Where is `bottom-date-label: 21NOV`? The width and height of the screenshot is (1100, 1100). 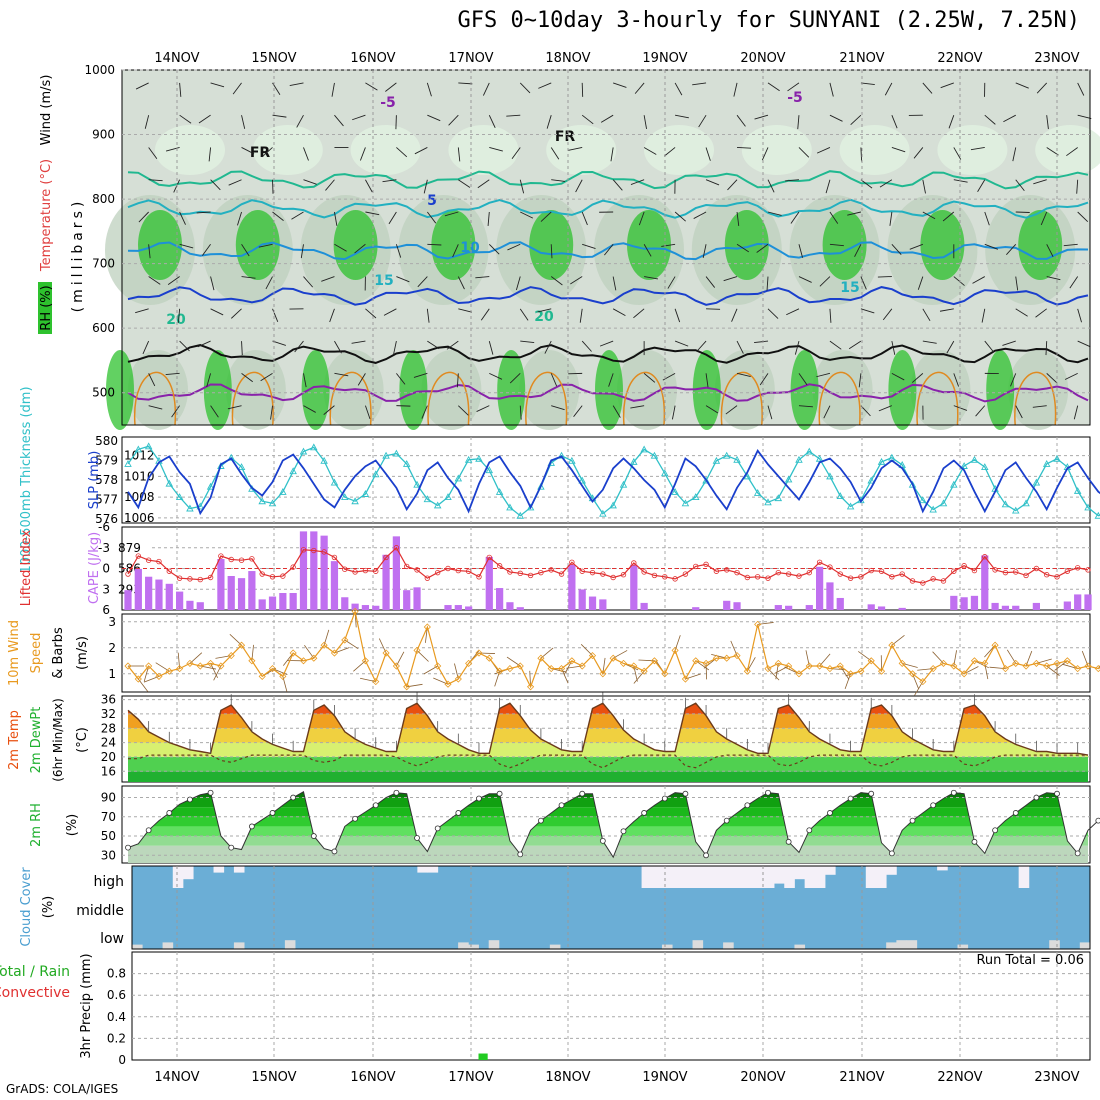
bottom-date-label: 21NOV is located at coordinates (861, 1077).